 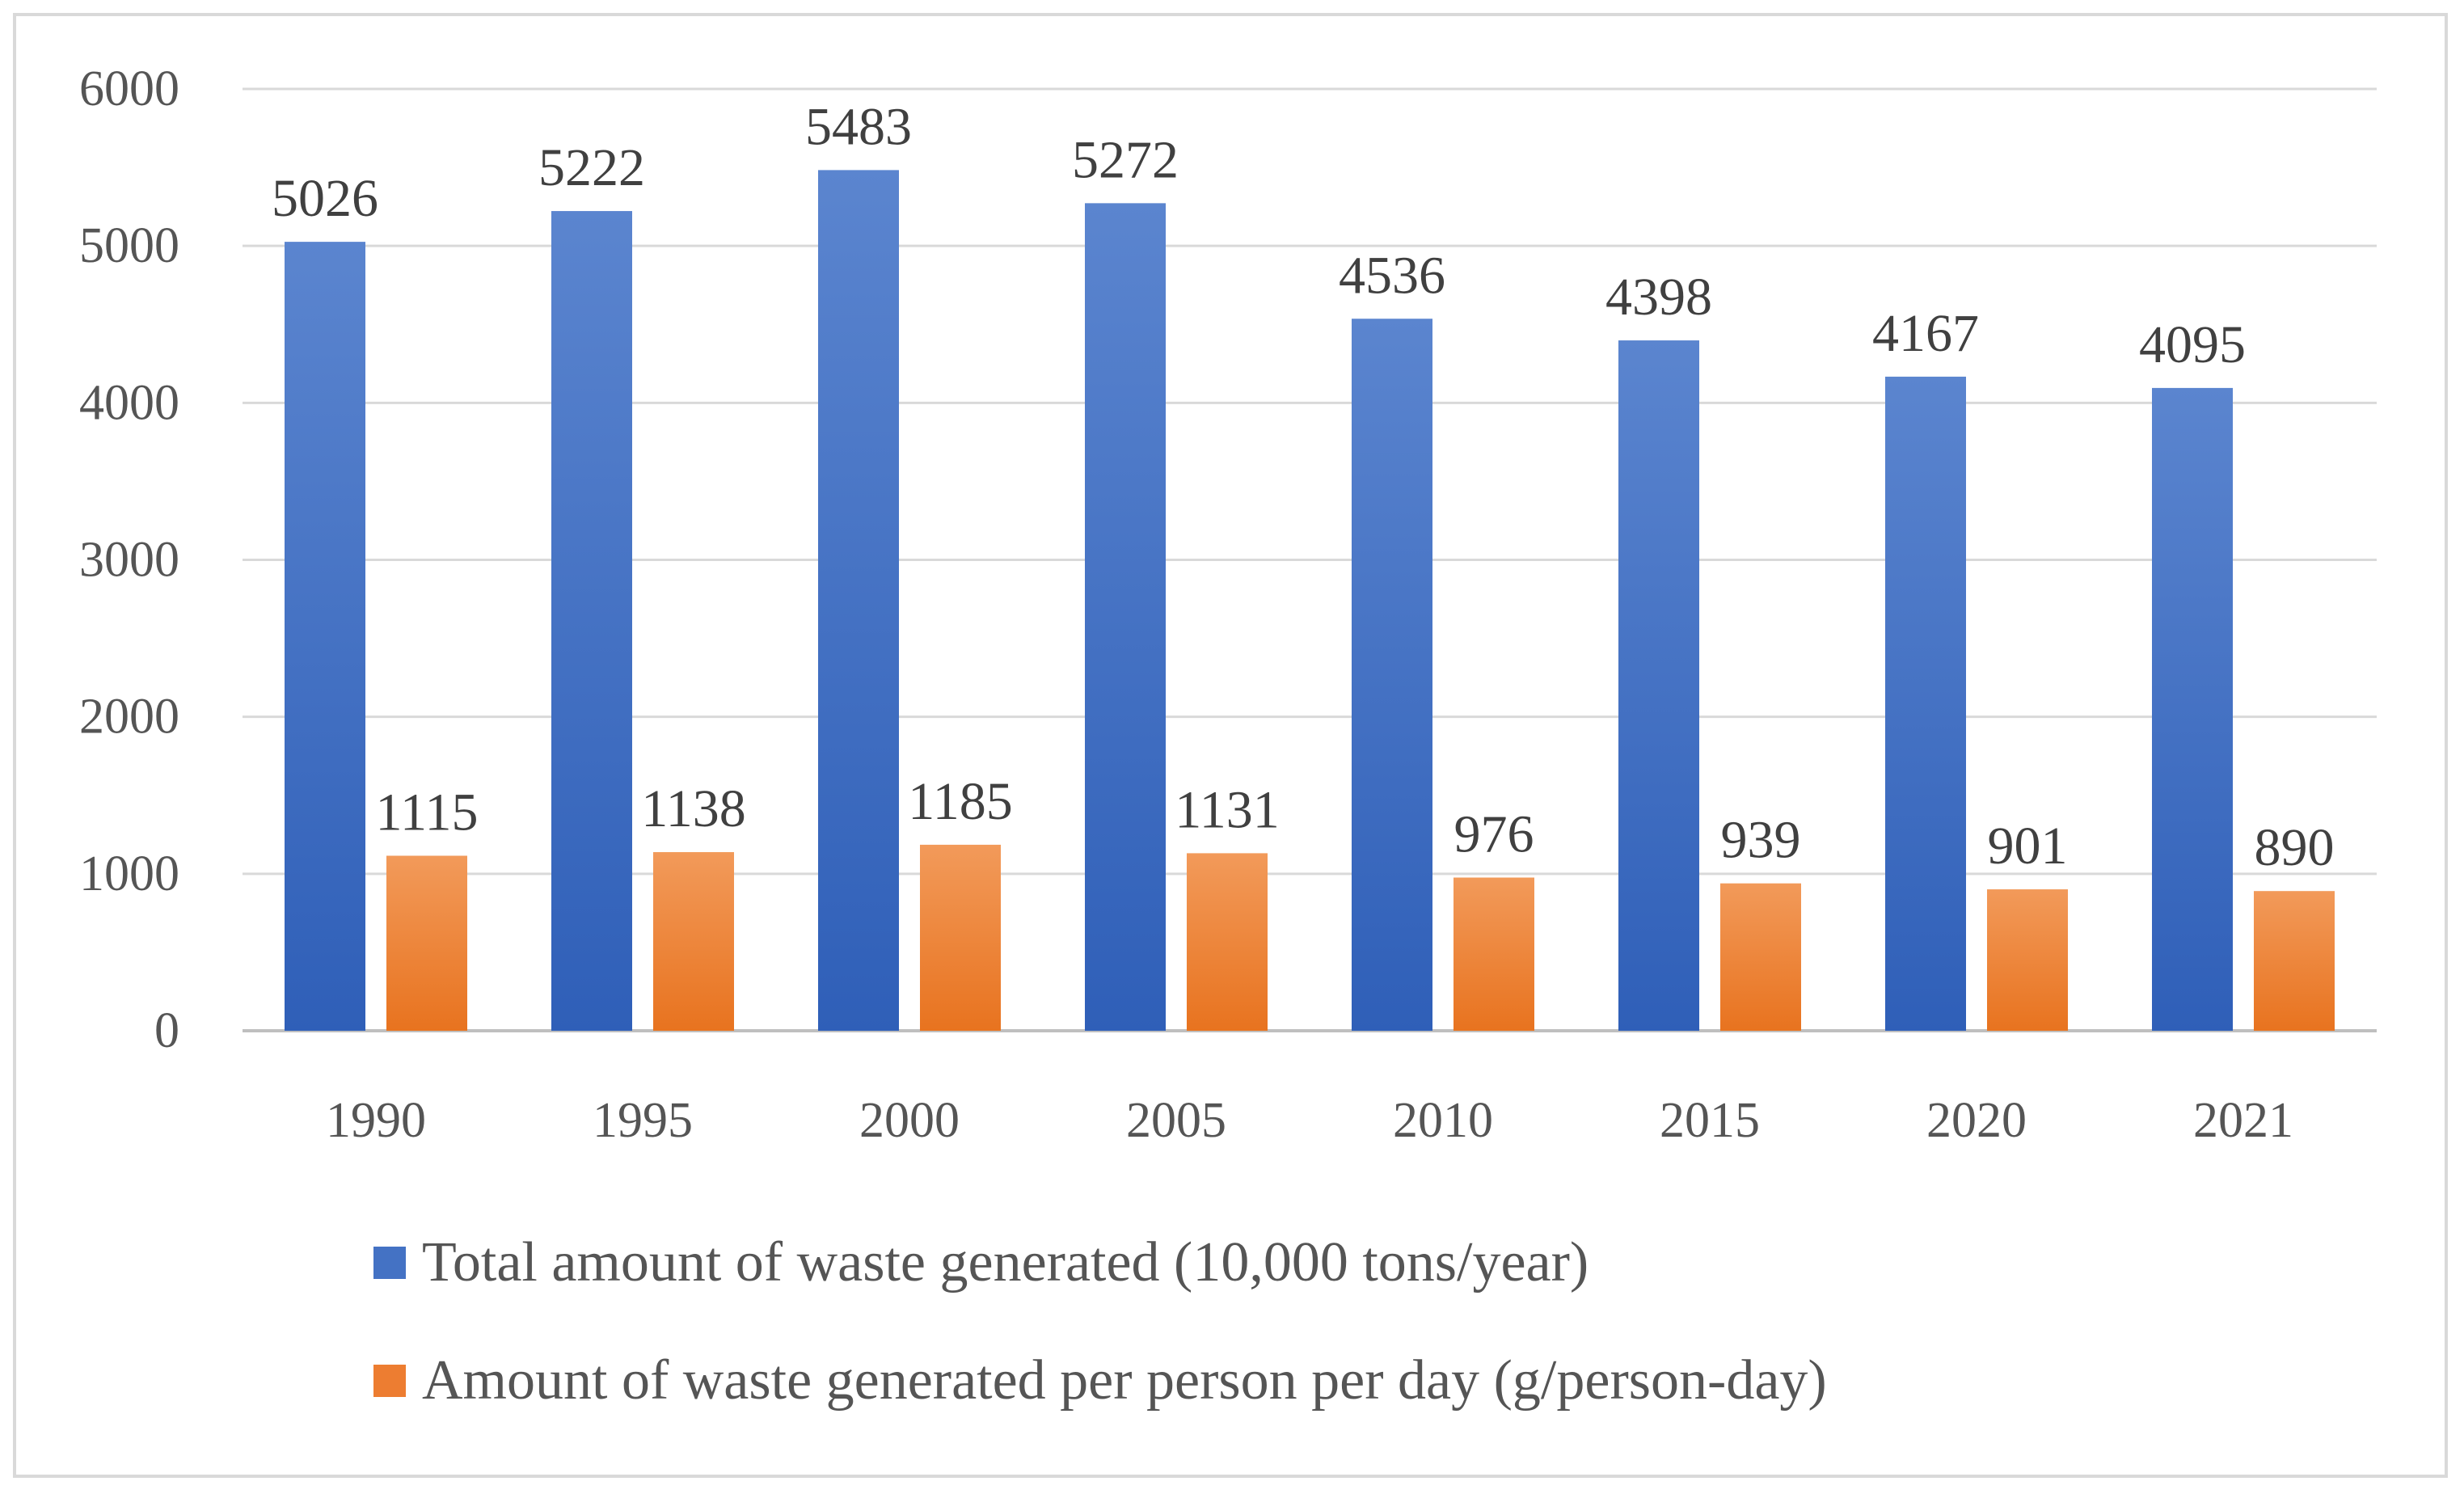 I want to click on bar-per-person-2010, so click(x=1494, y=954).